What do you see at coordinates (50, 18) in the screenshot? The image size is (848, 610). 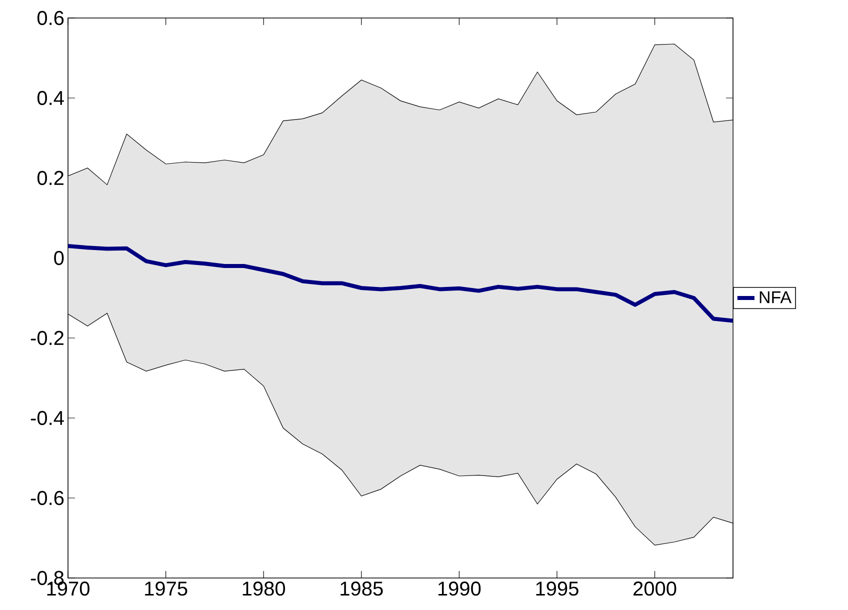 I see `y-tick-label: 0.6` at bounding box center [50, 18].